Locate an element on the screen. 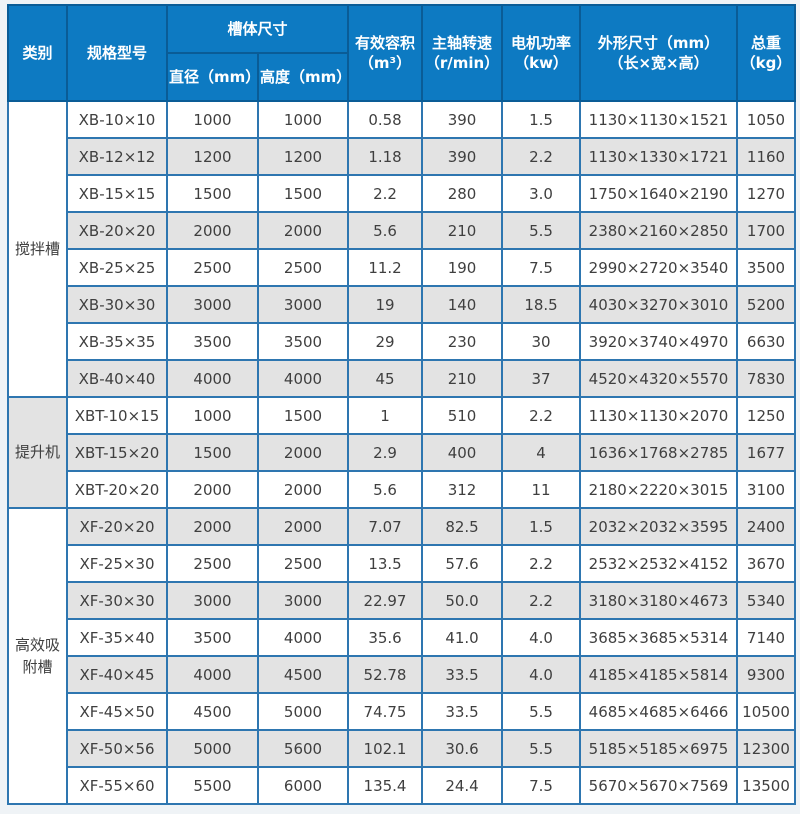 This screenshot has width=800, height=814. cell-model: XF-55×60 is located at coordinates (117, 785).